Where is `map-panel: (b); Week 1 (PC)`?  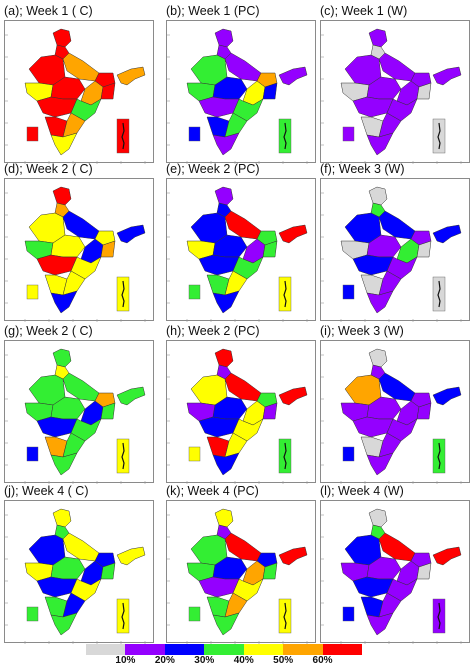
map-panel: (b); Week 1 (PC) is located at coordinates (241, 84).